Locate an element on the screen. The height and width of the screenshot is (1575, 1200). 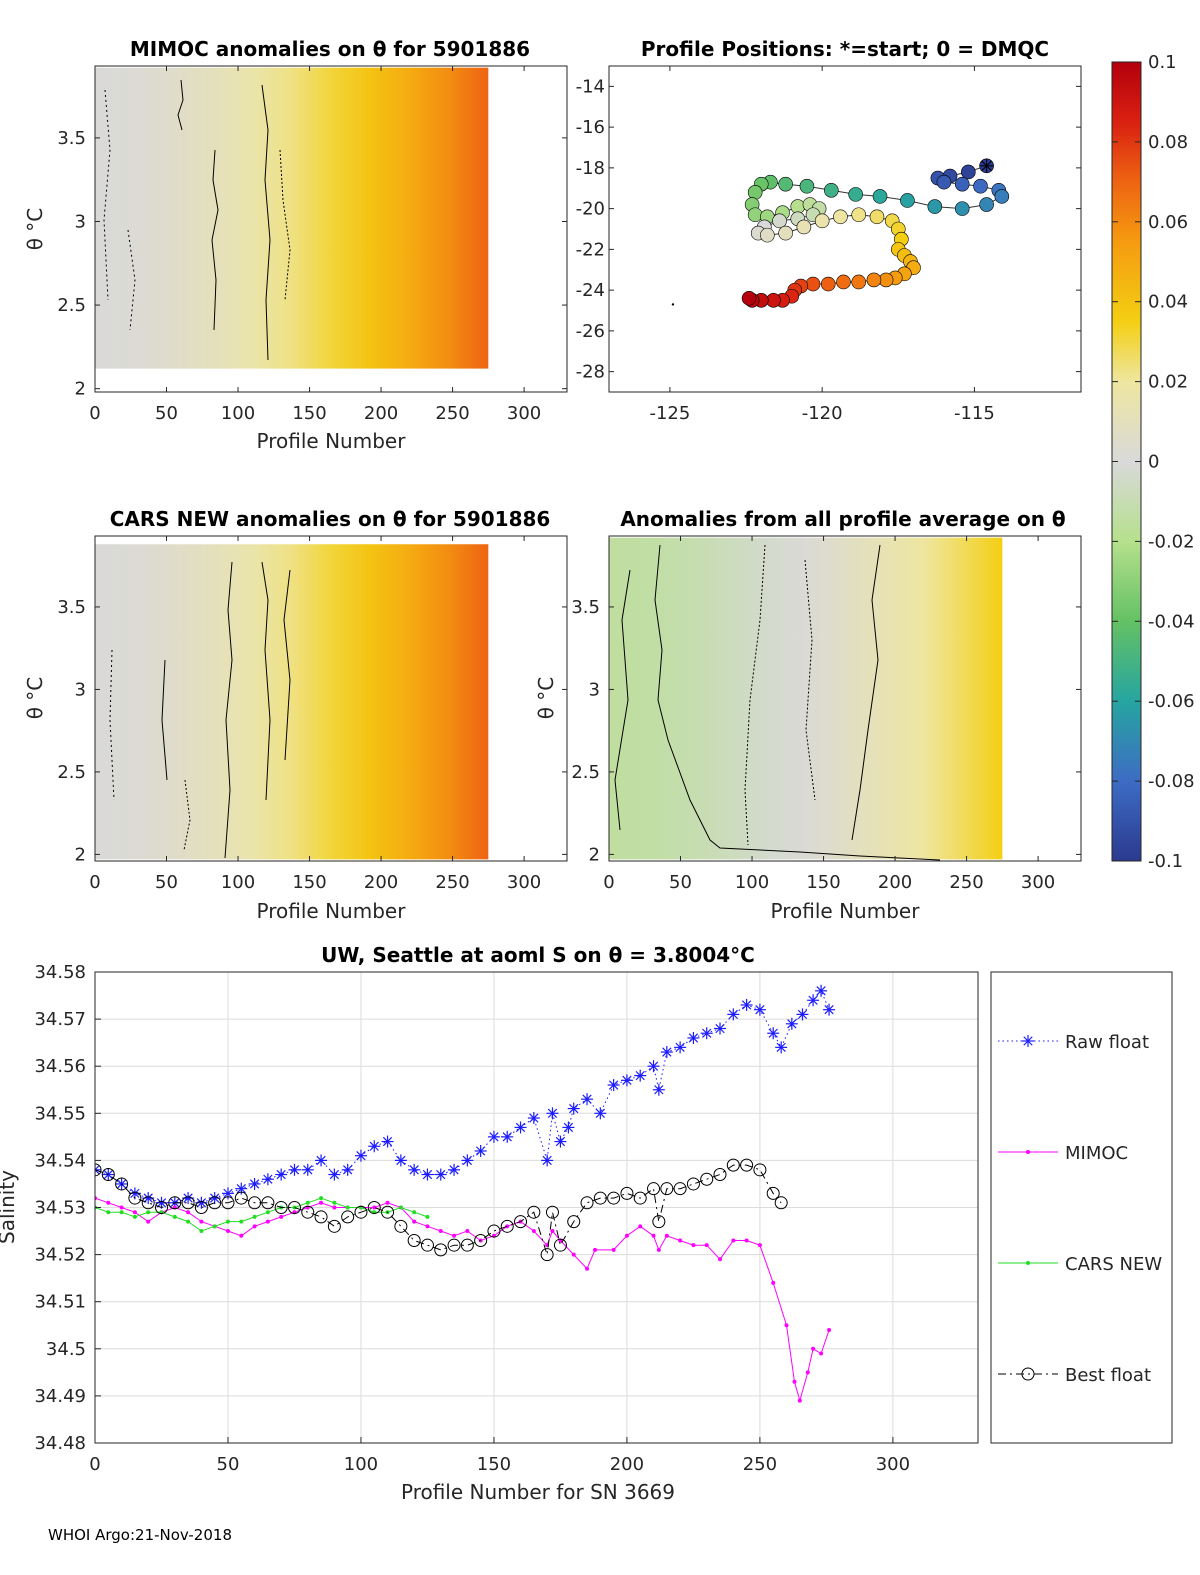
salinity-x-tick-label: 200 is located at coordinates (627, 1464).